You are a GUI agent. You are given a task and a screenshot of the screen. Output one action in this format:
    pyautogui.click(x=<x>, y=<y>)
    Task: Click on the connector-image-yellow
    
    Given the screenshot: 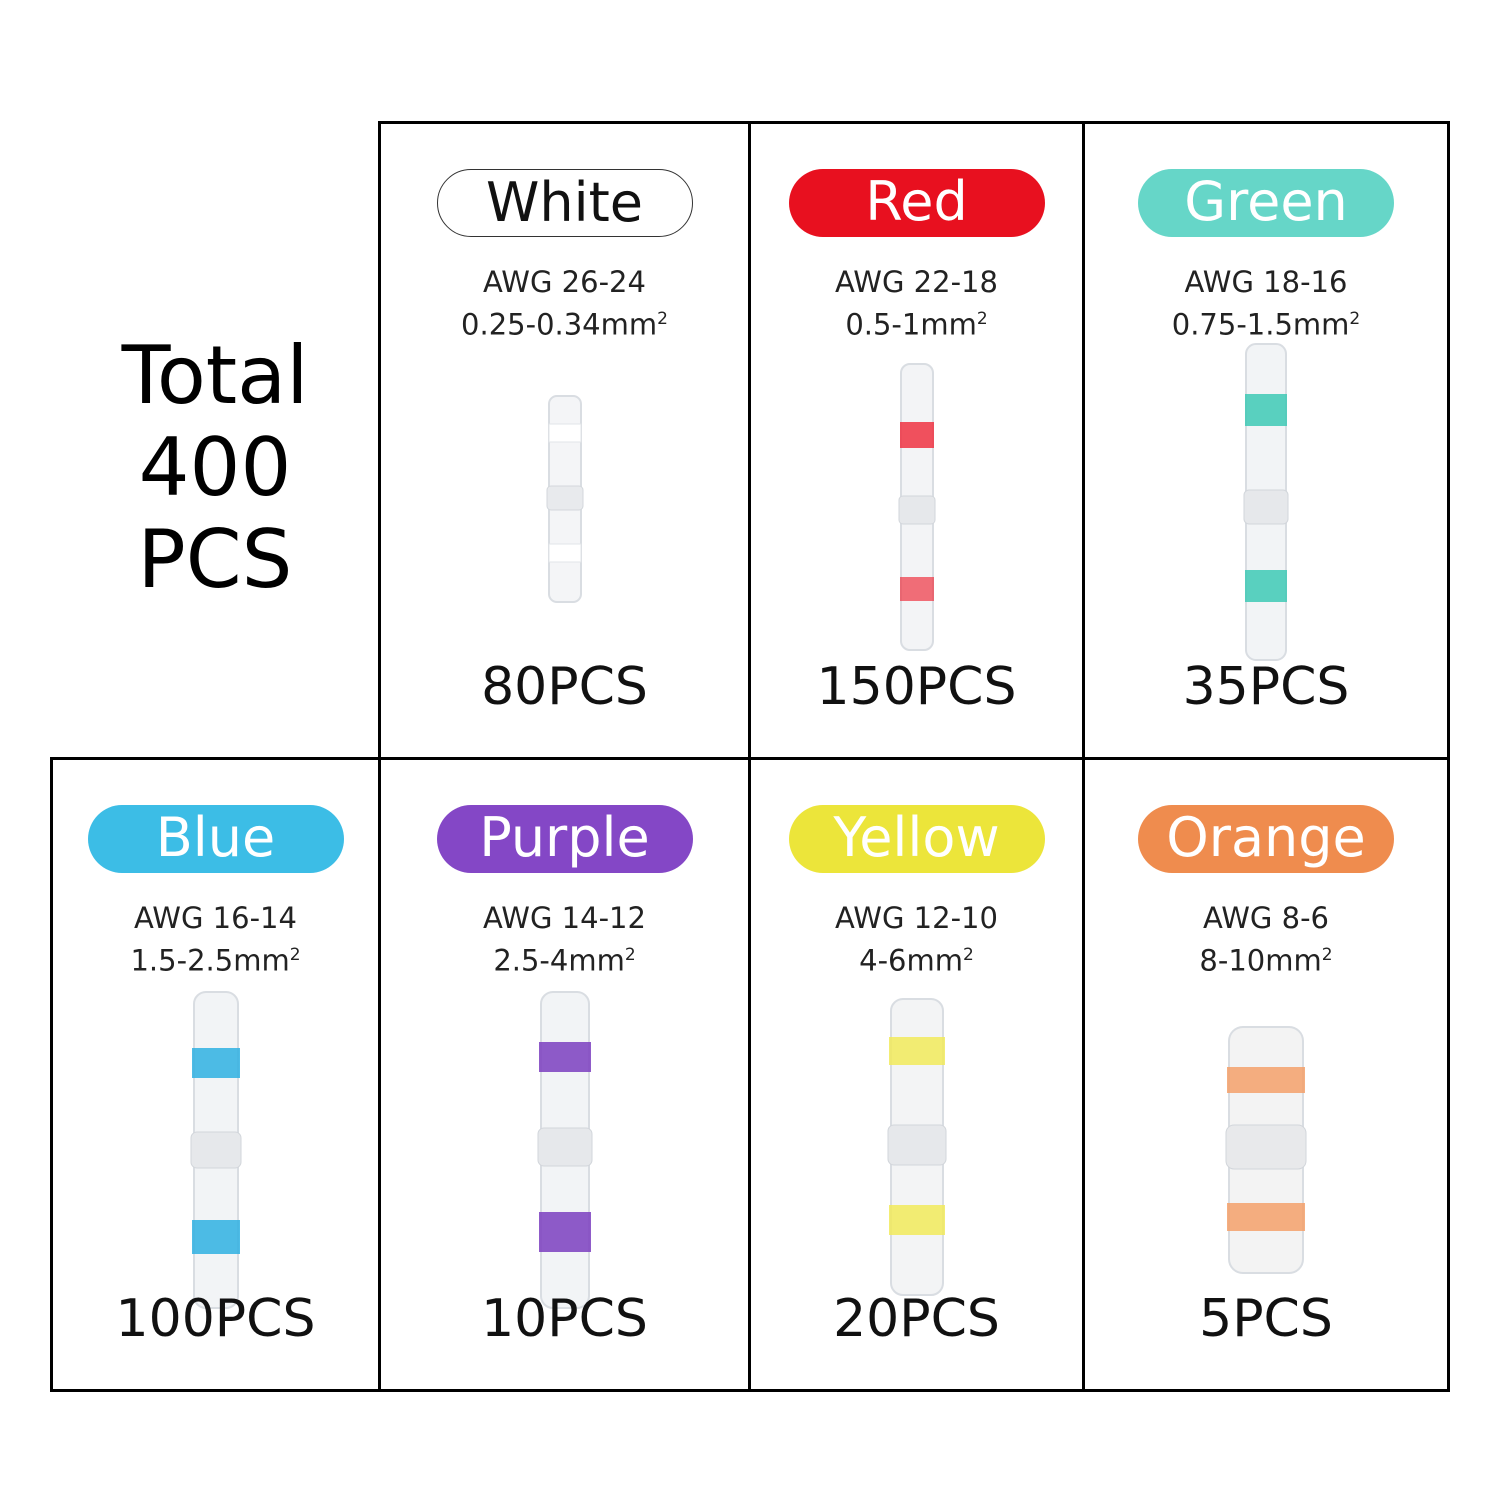 What is the action you would take?
    pyautogui.click(x=916, y=1147)
    